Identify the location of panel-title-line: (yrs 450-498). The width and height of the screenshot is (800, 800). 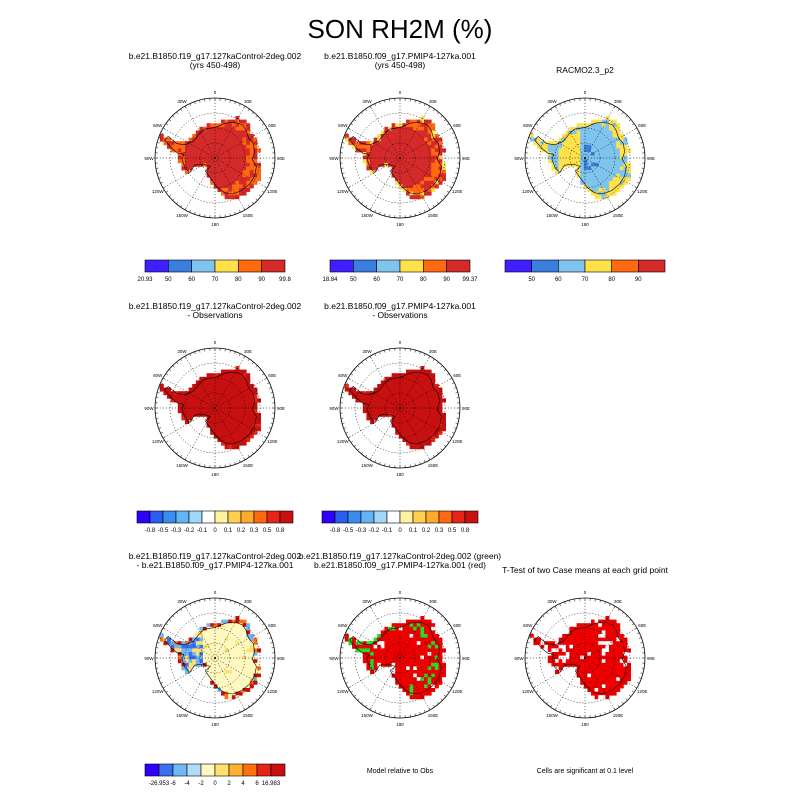
(215, 65).